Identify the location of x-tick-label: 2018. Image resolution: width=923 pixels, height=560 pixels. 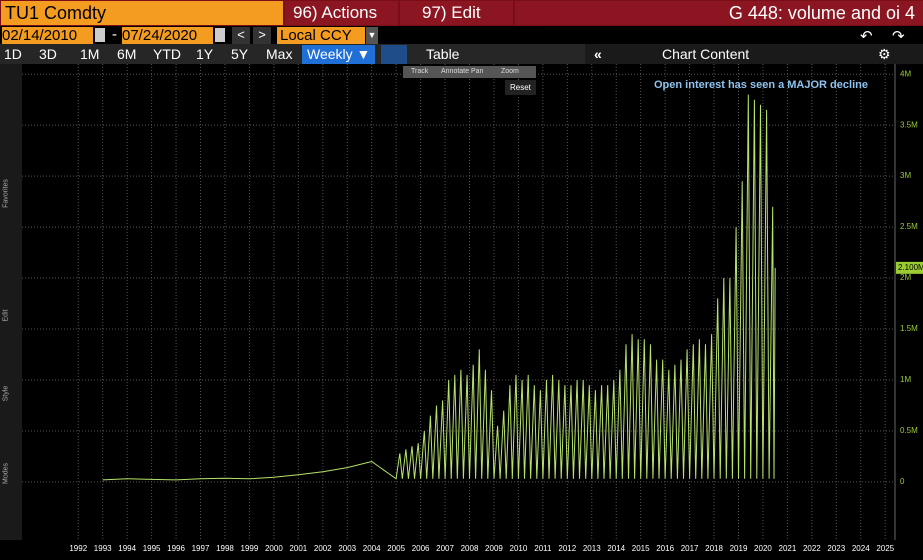
(714, 548).